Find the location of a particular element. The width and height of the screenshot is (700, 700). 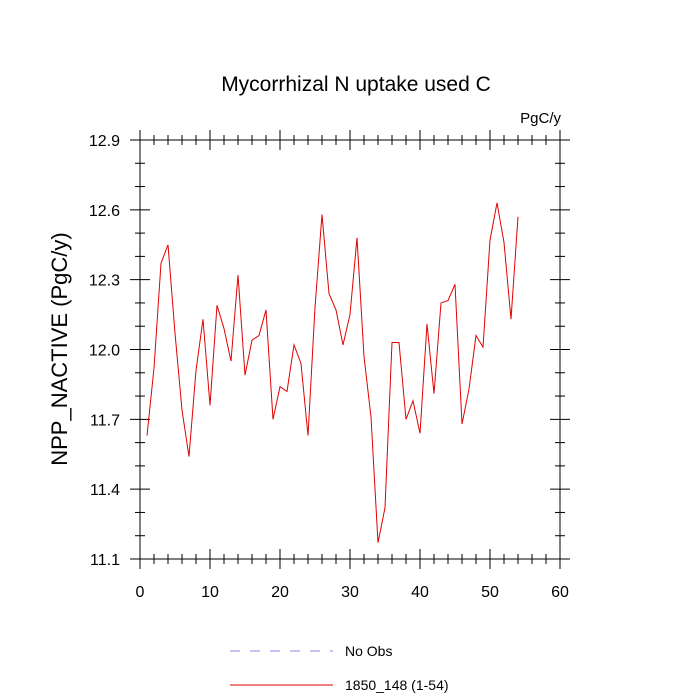

x-tick-label: 10 is located at coordinates (210, 592).